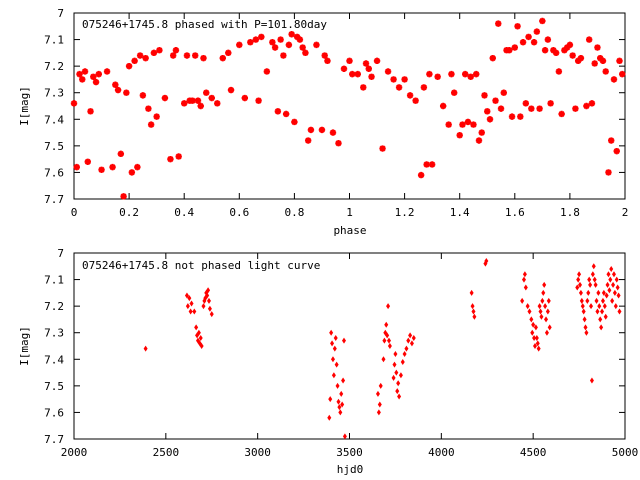 The image size is (640, 480). I want to click on x-axis-label: phase, so click(349, 230).